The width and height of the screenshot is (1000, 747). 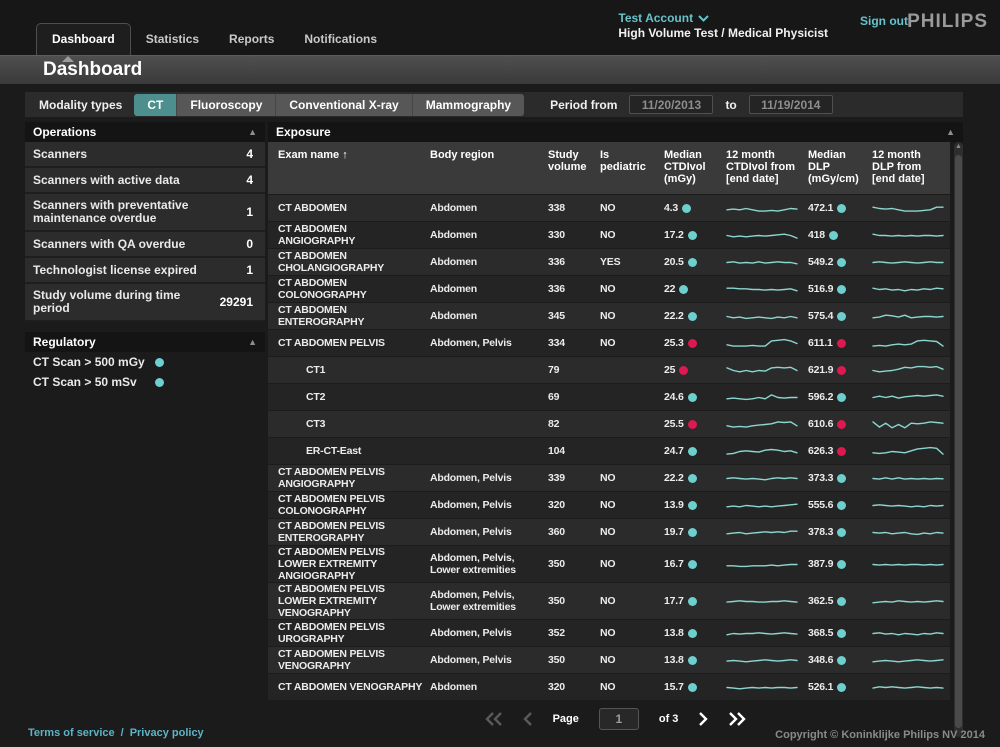 What do you see at coordinates (556, 478) in the screenshot?
I see `study-volume: 339` at bounding box center [556, 478].